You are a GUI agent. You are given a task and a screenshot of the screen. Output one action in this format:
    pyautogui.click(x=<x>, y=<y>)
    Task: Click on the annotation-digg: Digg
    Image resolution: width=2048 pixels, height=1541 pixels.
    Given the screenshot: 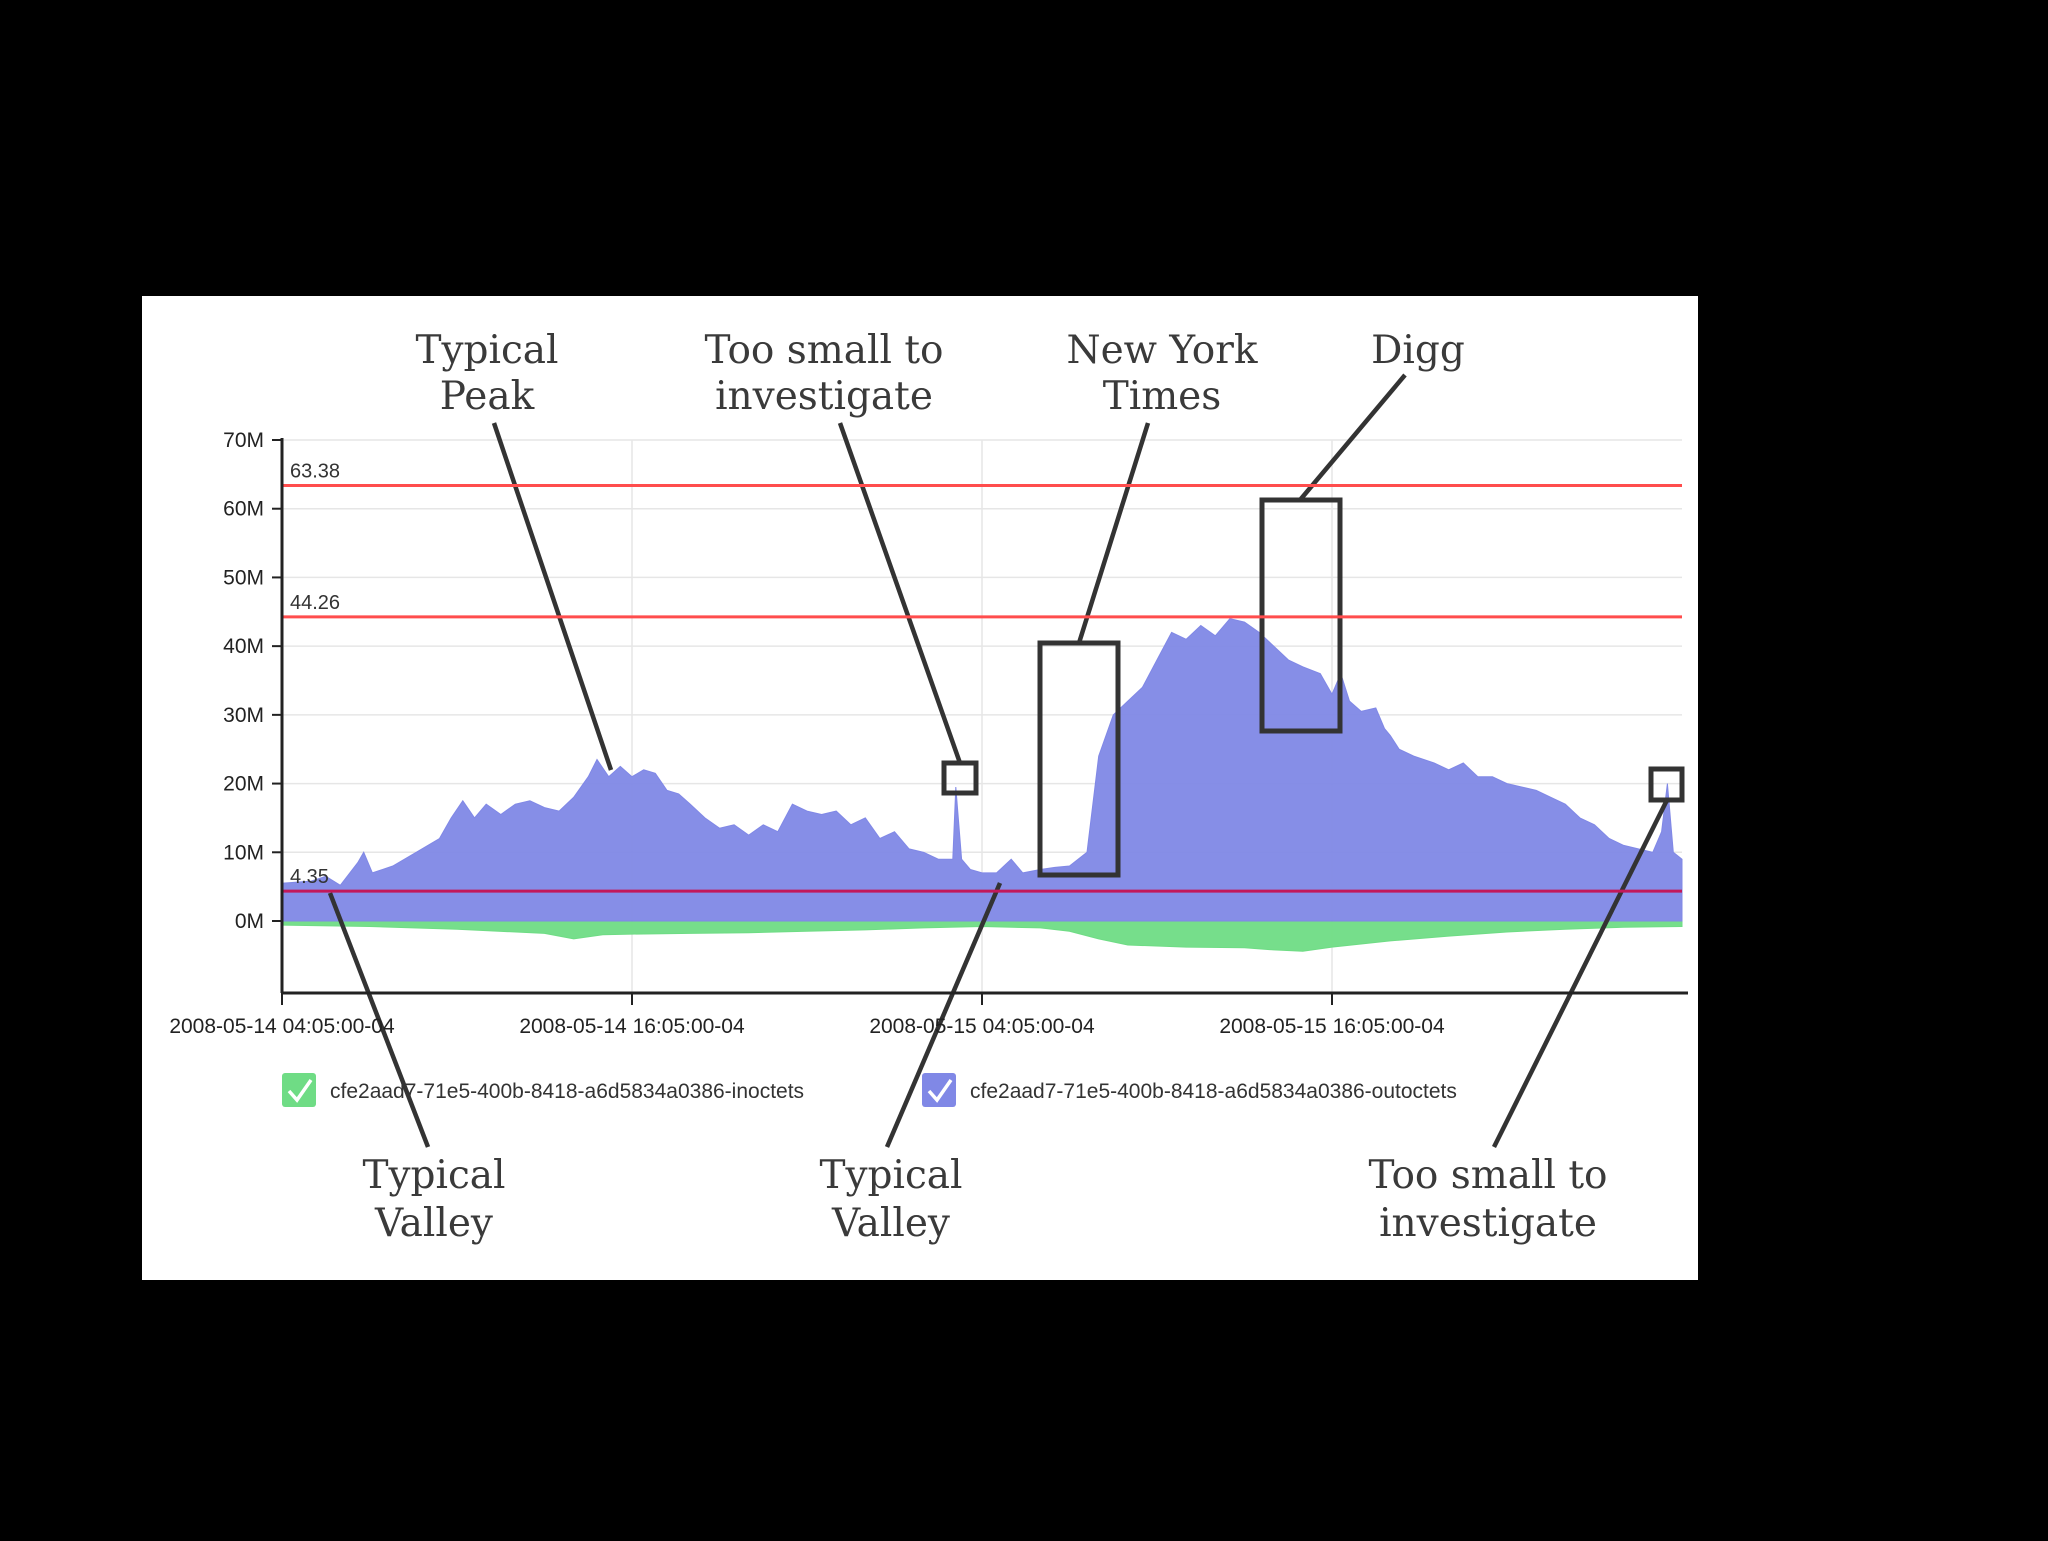 What is the action you would take?
    pyautogui.click(x=1418, y=350)
    